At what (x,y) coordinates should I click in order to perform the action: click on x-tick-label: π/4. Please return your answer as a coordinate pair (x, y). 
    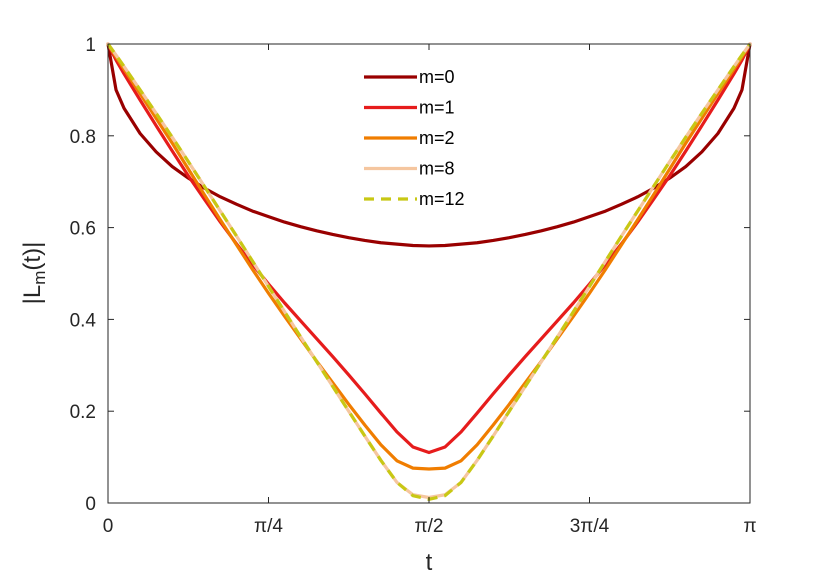
    Looking at the image, I should click on (268, 526).